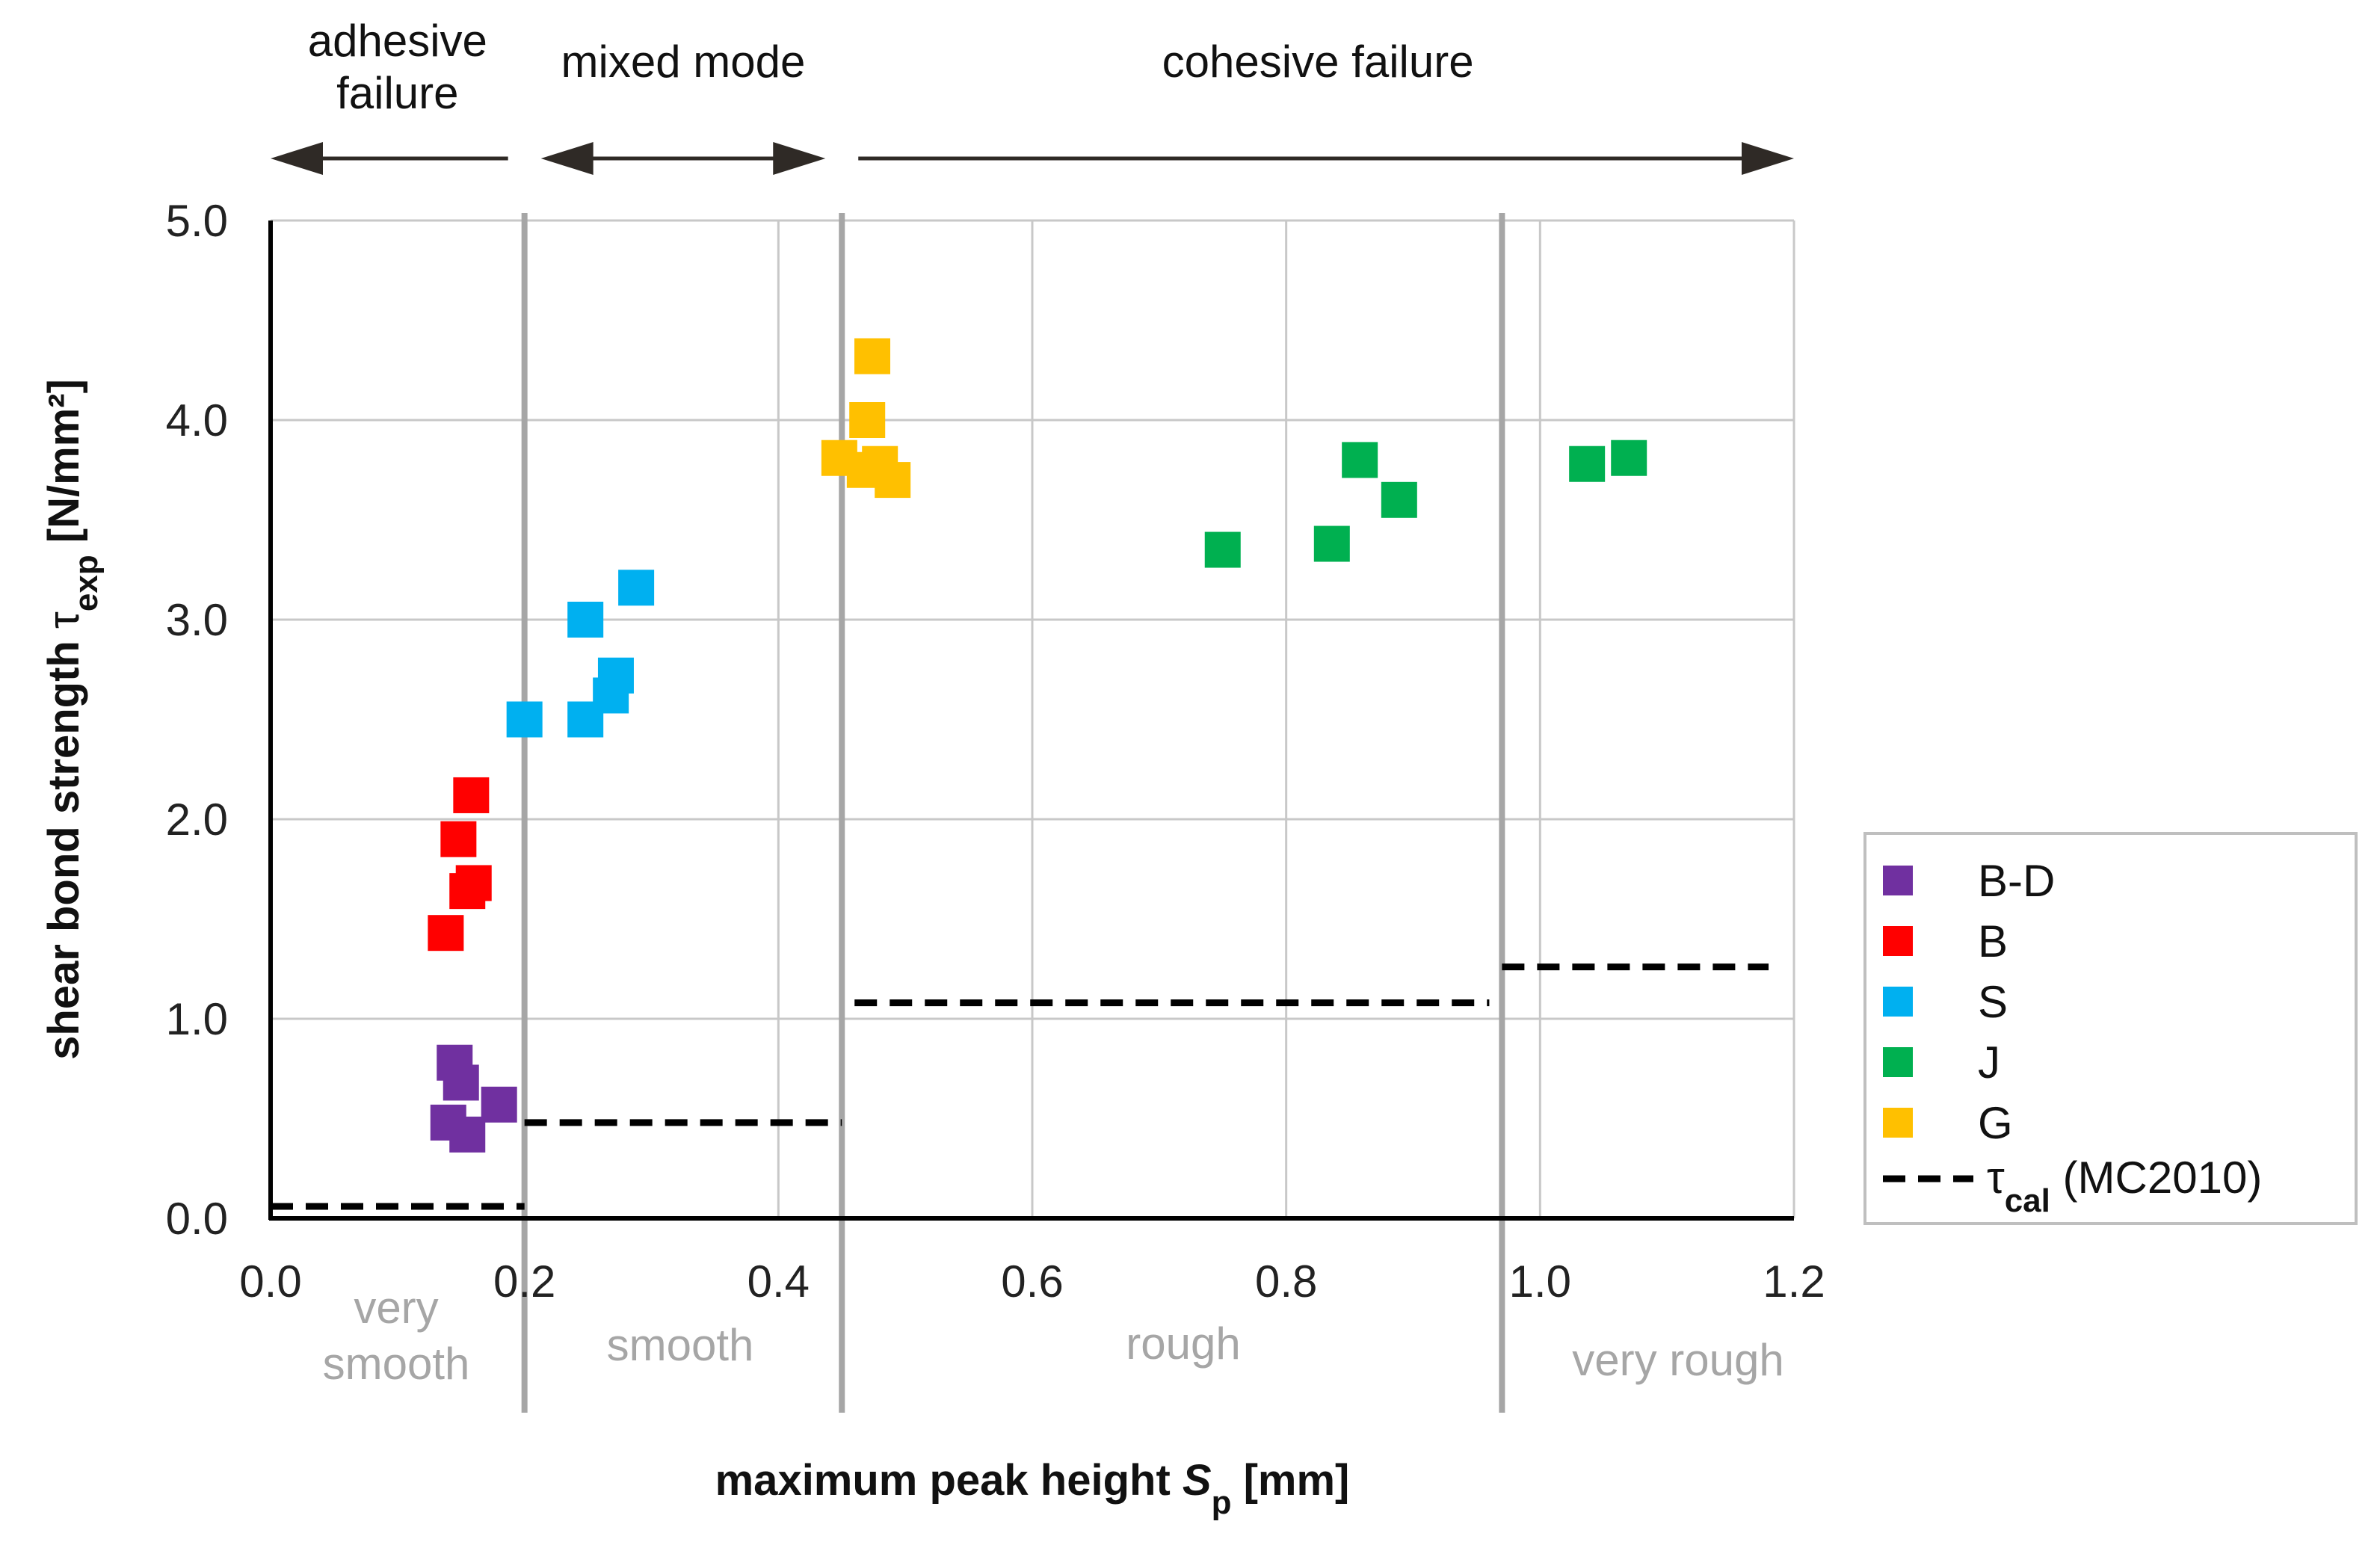 This screenshot has height=1542, width=2380. I want to click on roughness-label: very rough, so click(1678, 1360).